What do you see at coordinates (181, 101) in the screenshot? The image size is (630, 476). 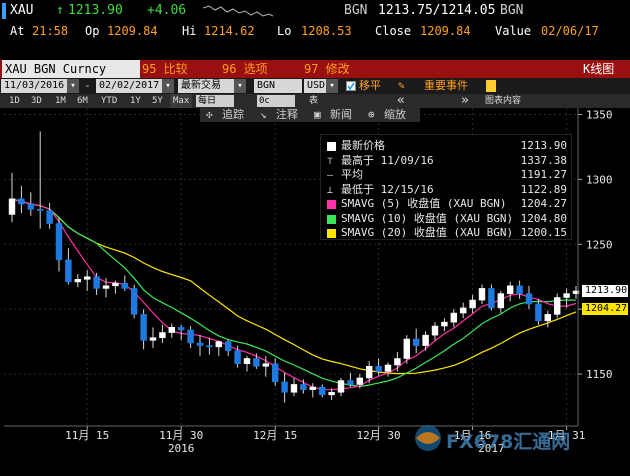 I see `range-button-max: Max` at bounding box center [181, 101].